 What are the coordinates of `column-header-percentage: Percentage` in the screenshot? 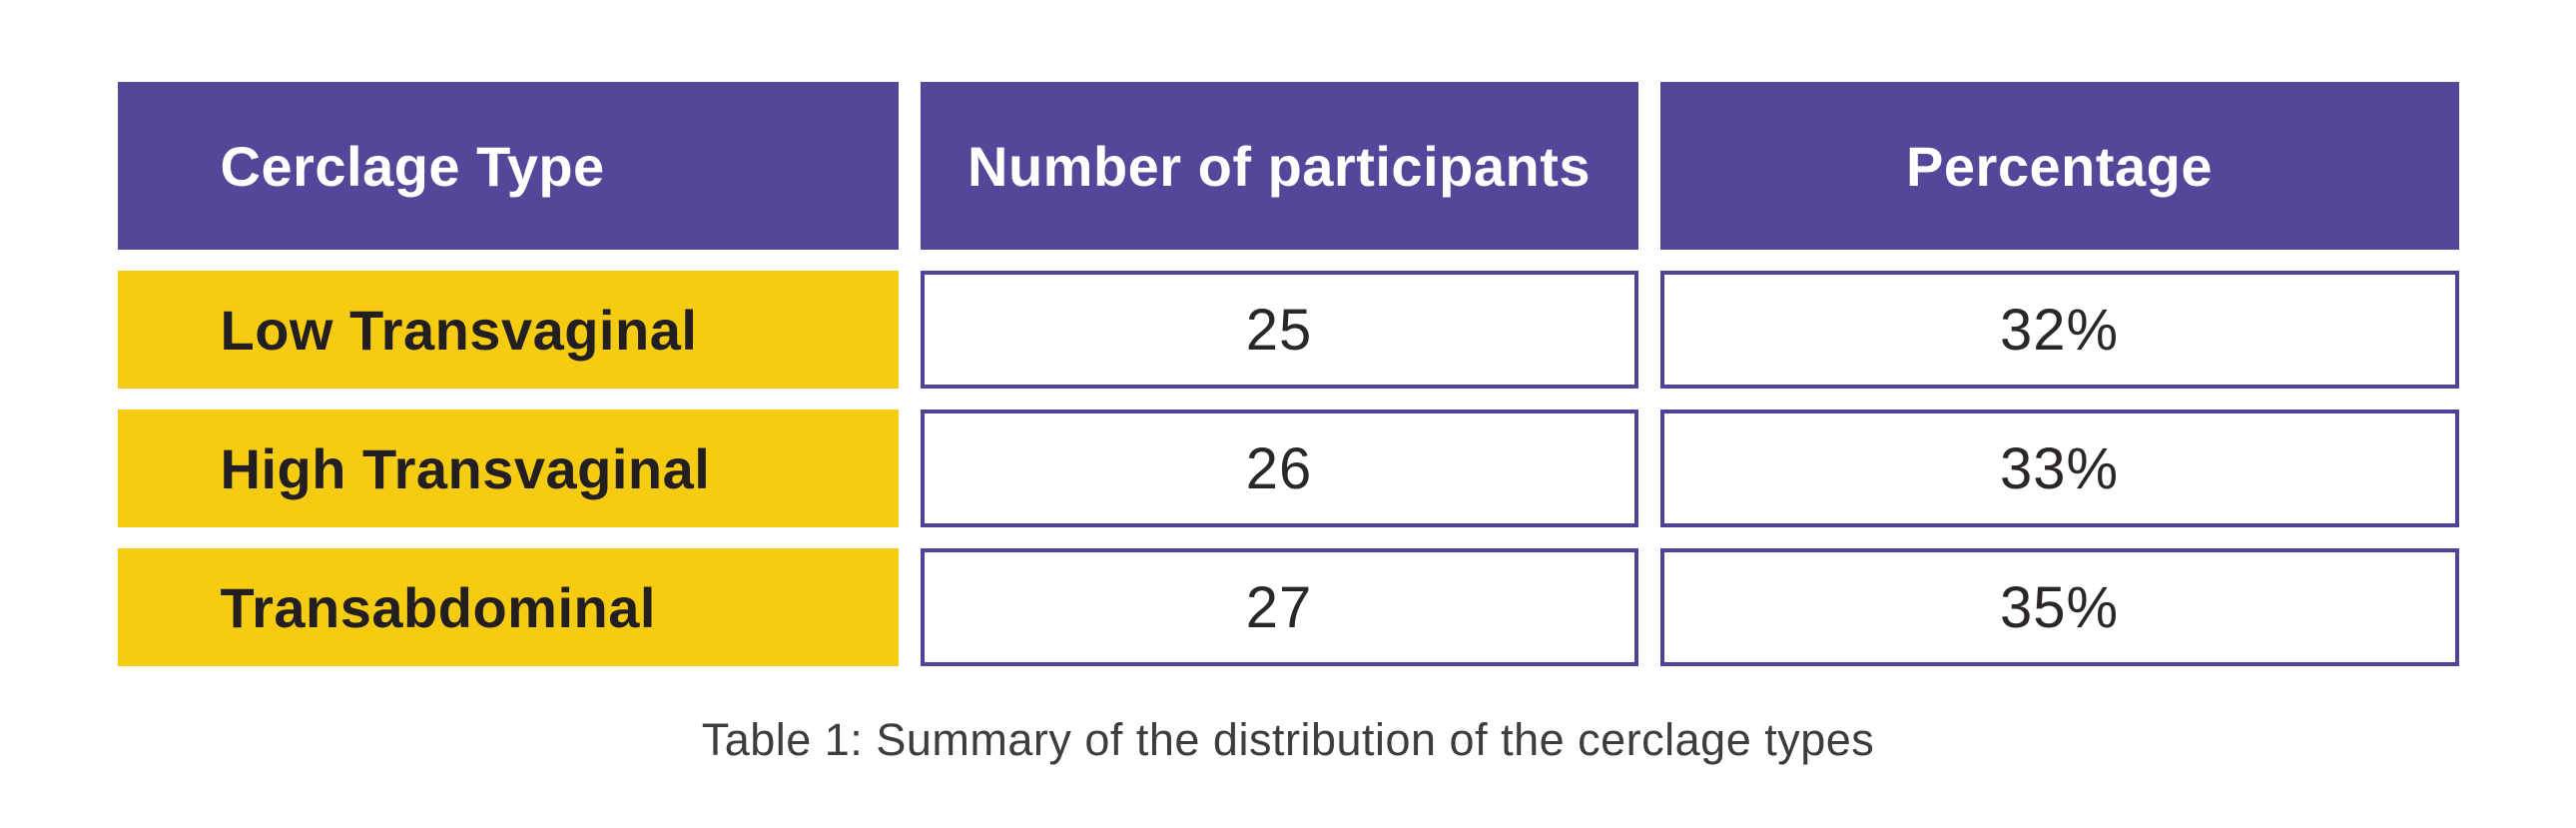 It's located at (2059, 166).